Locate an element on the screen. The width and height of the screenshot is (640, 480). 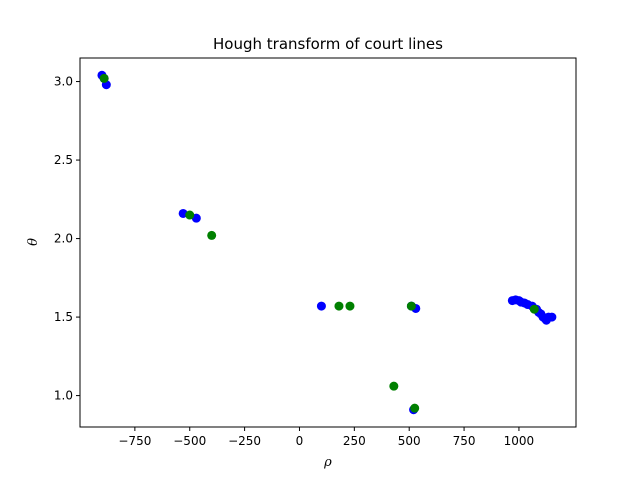
y-axis-label: θ is located at coordinates (33, 242).